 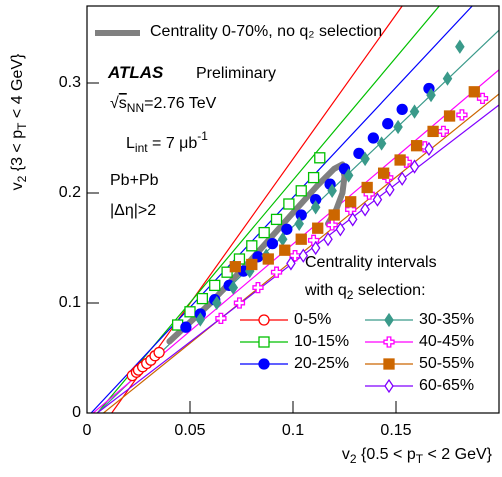 What do you see at coordinates (395, 430) in the screenshot?
I see `x-tick-label: 0.15` at bounding box center [395, 430].